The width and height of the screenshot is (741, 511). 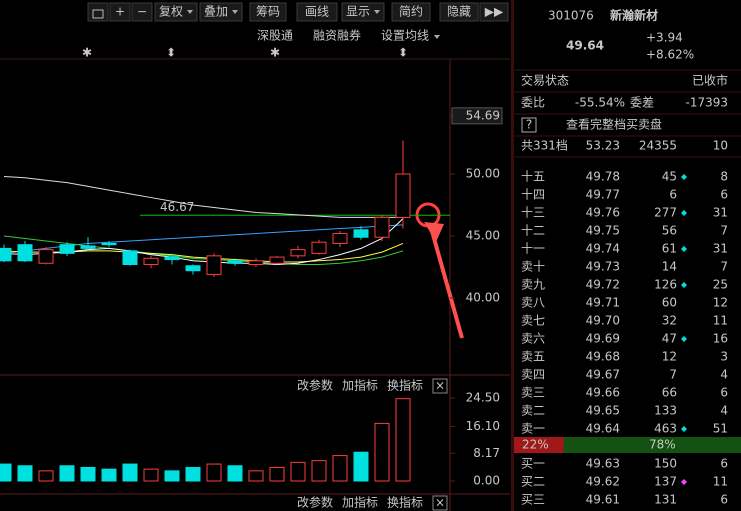 I want to click on level-price: 49.64, so click(x=603, y=429).